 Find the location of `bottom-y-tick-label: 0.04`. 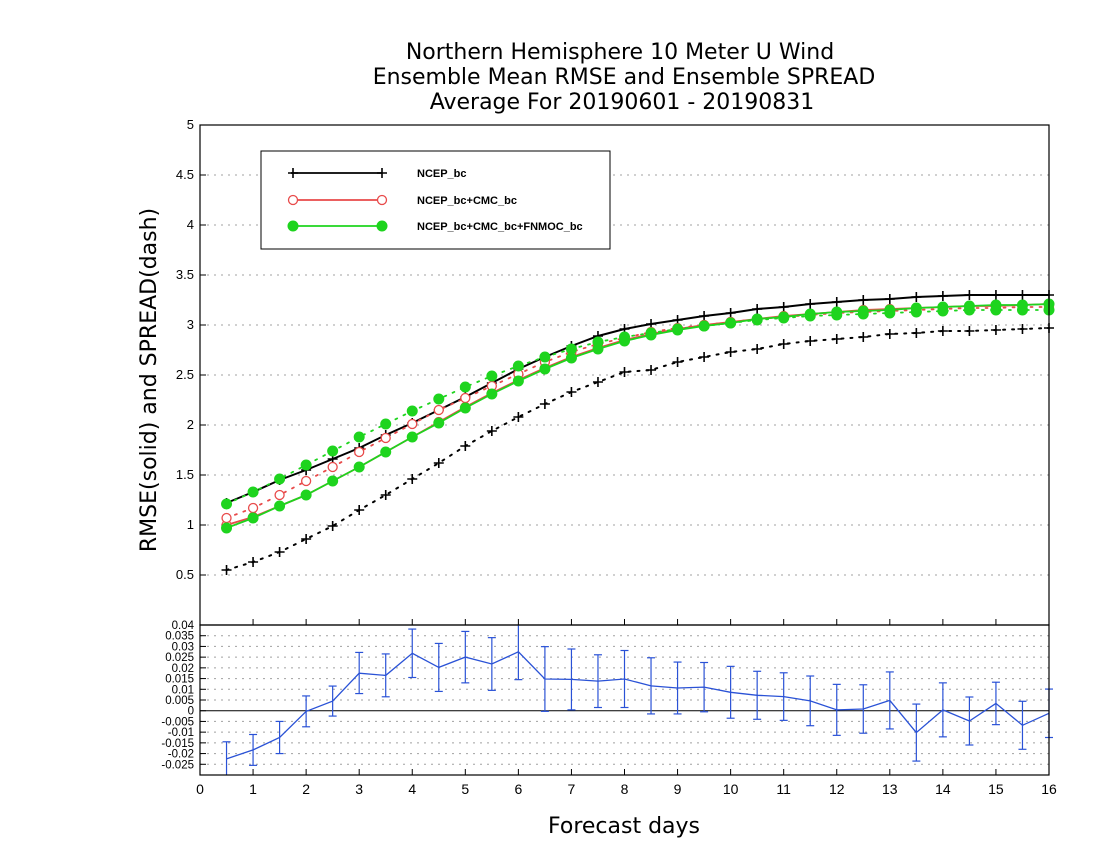

bottom-y-tick-label: 0.04 is located at coordinates (183, 626).